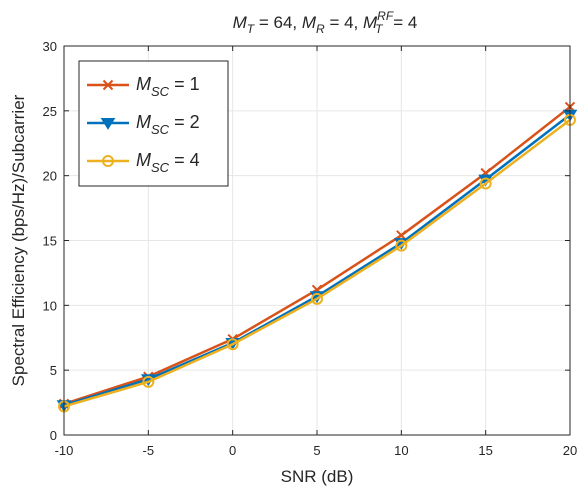 This screenshot has width=579, height=489. What do you see at coordinates (18, 240) in the screenshot?
I see `y-axis-label: Spectral Efficiency (bps/Hz)/Subcarrier` at bounding box center [18, 240].